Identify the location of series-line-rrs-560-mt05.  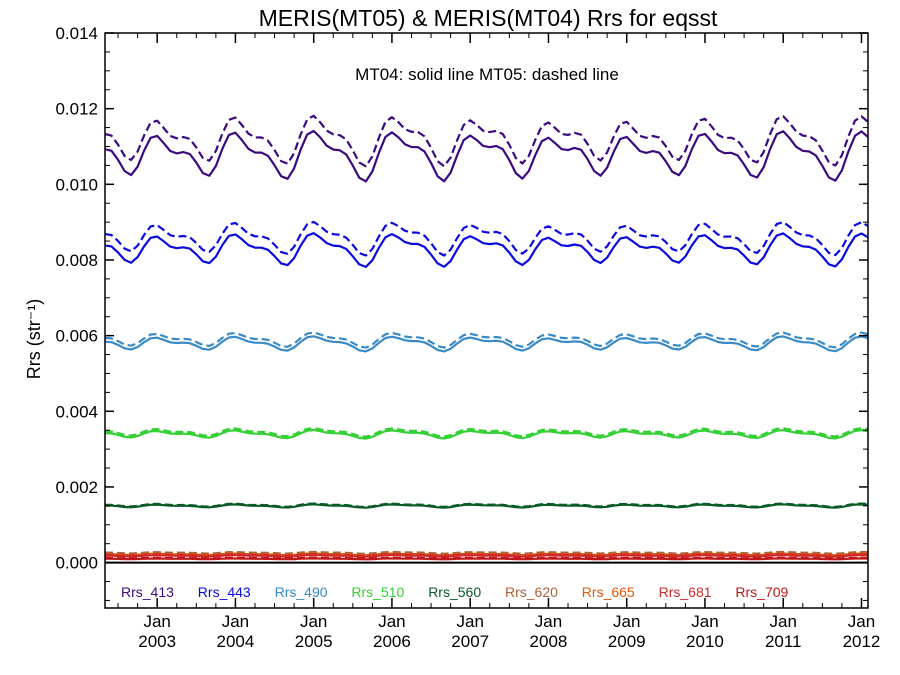
(486, 505).